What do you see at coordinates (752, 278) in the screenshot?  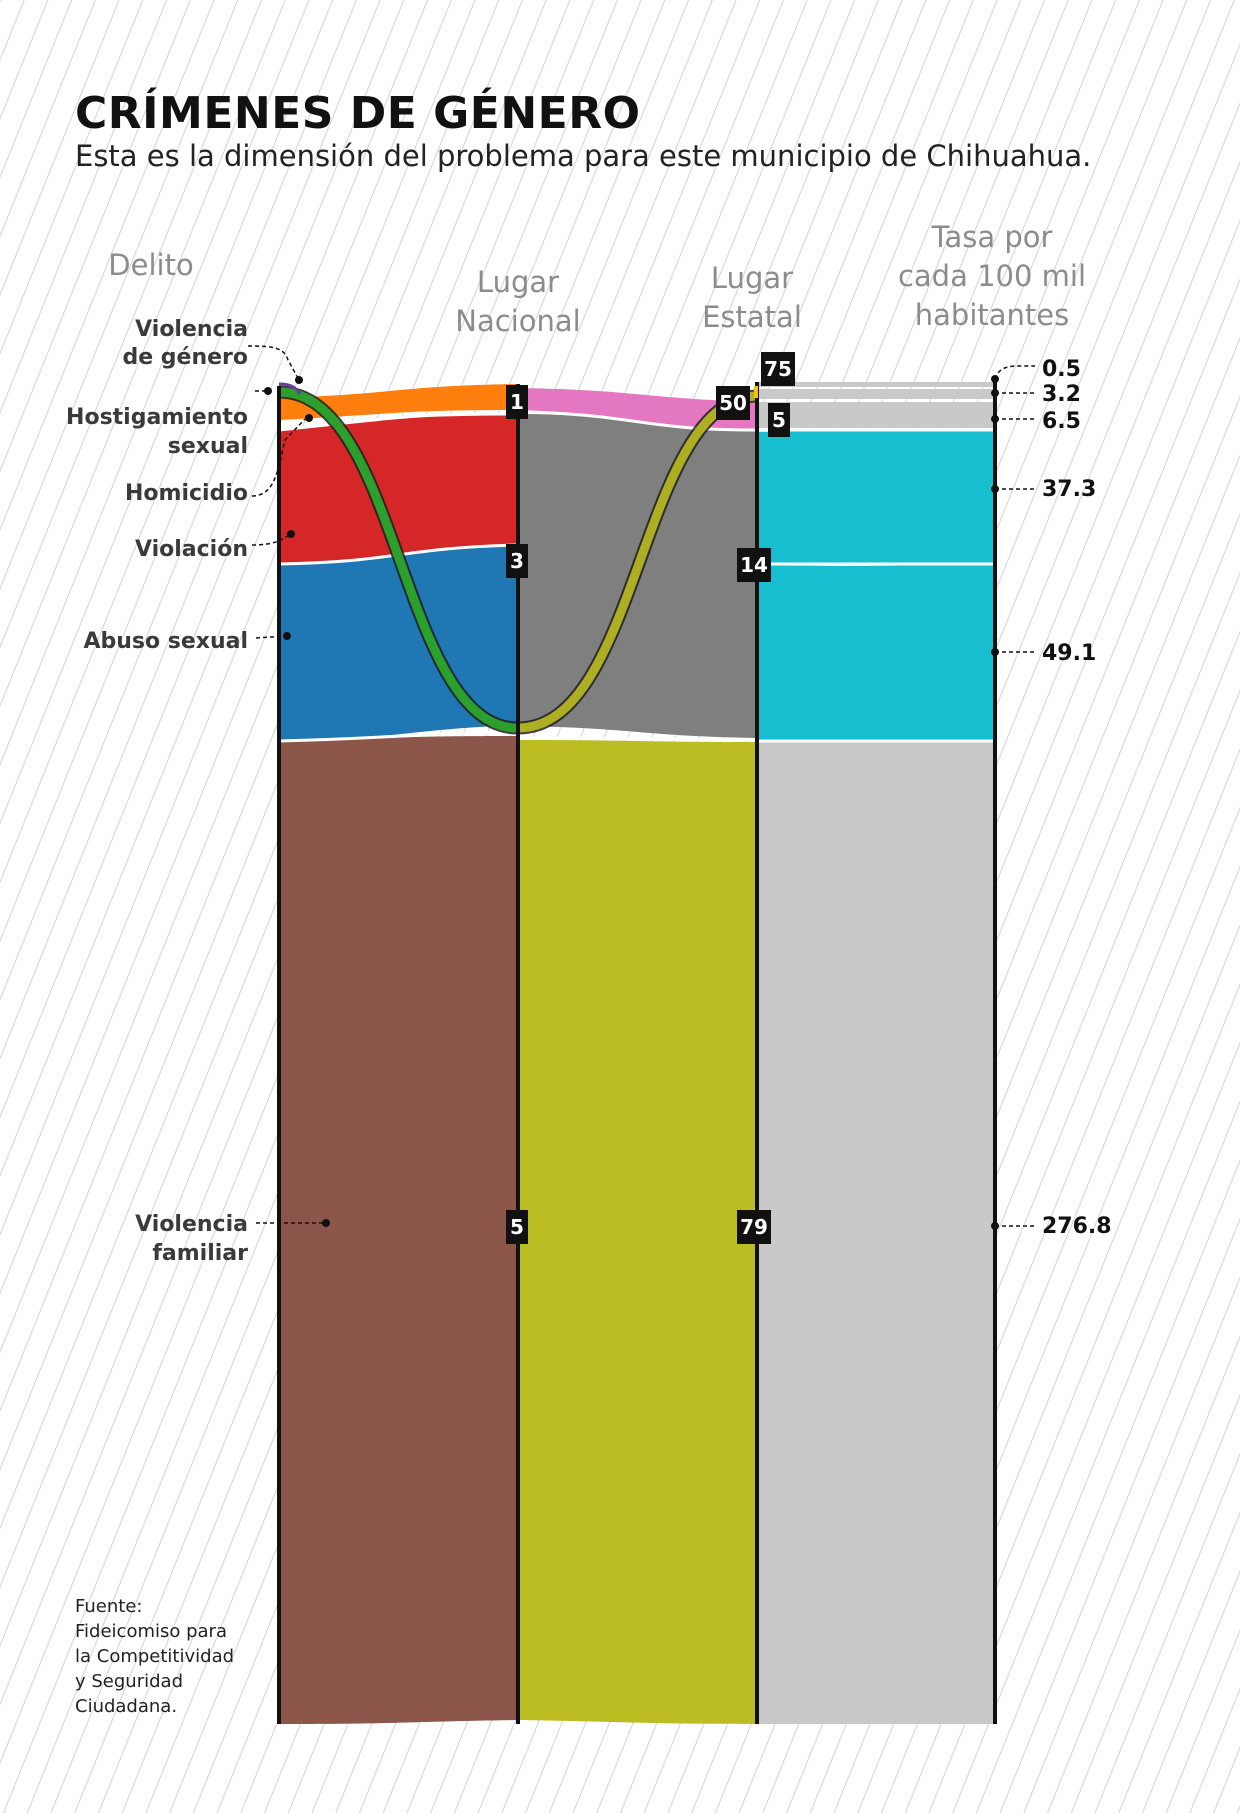 I see `column-header-estatal: Lugar` at bounding box center [752, 278].